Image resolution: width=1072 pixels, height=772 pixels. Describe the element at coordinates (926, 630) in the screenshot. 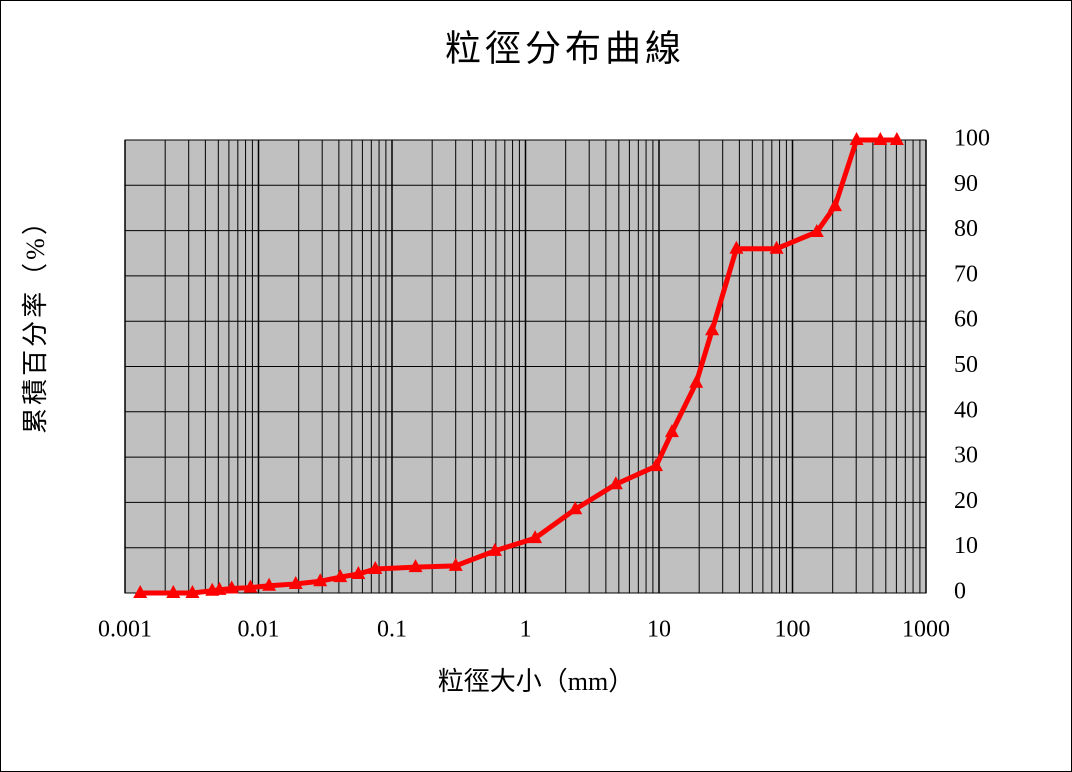

I see `x-tick-label: 1000` at that location.